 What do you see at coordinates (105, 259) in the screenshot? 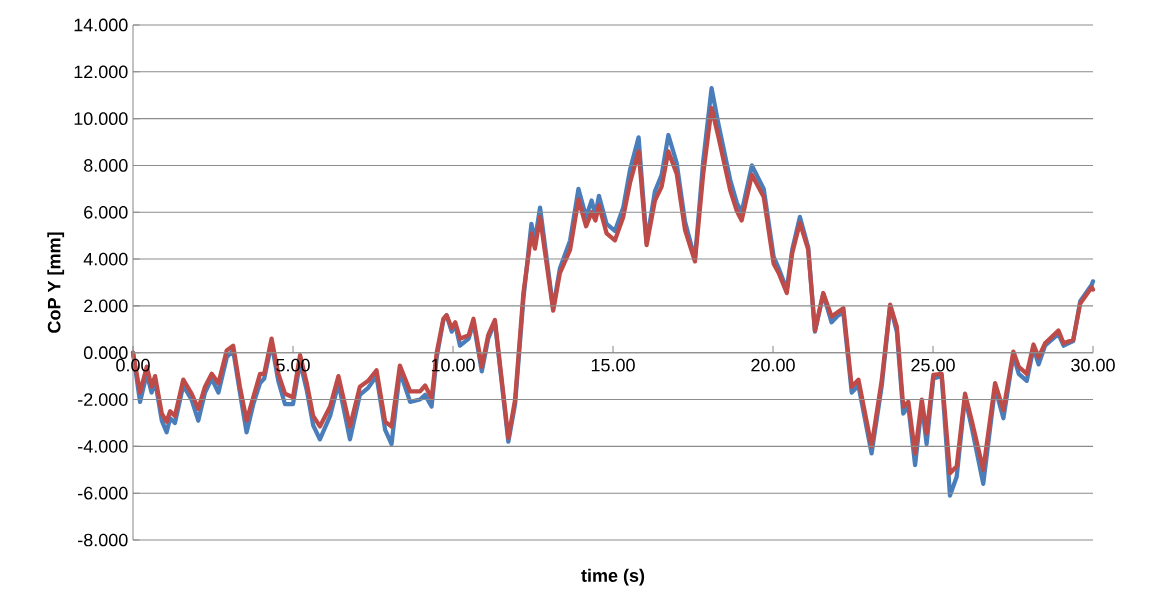
I see `y-tick-label: 4.000` at bounding box center [105, 259].